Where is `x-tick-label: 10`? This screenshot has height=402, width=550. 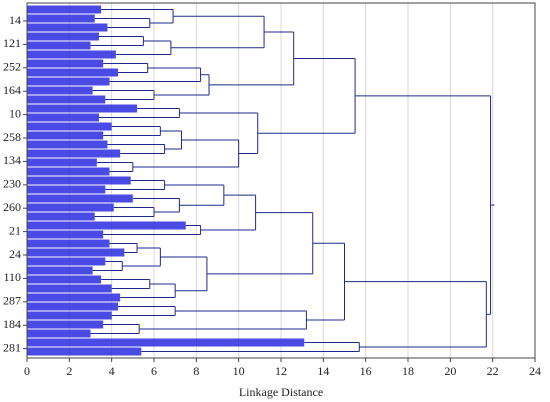 x-tick-label: 10 is located at coordinates (239, 371).